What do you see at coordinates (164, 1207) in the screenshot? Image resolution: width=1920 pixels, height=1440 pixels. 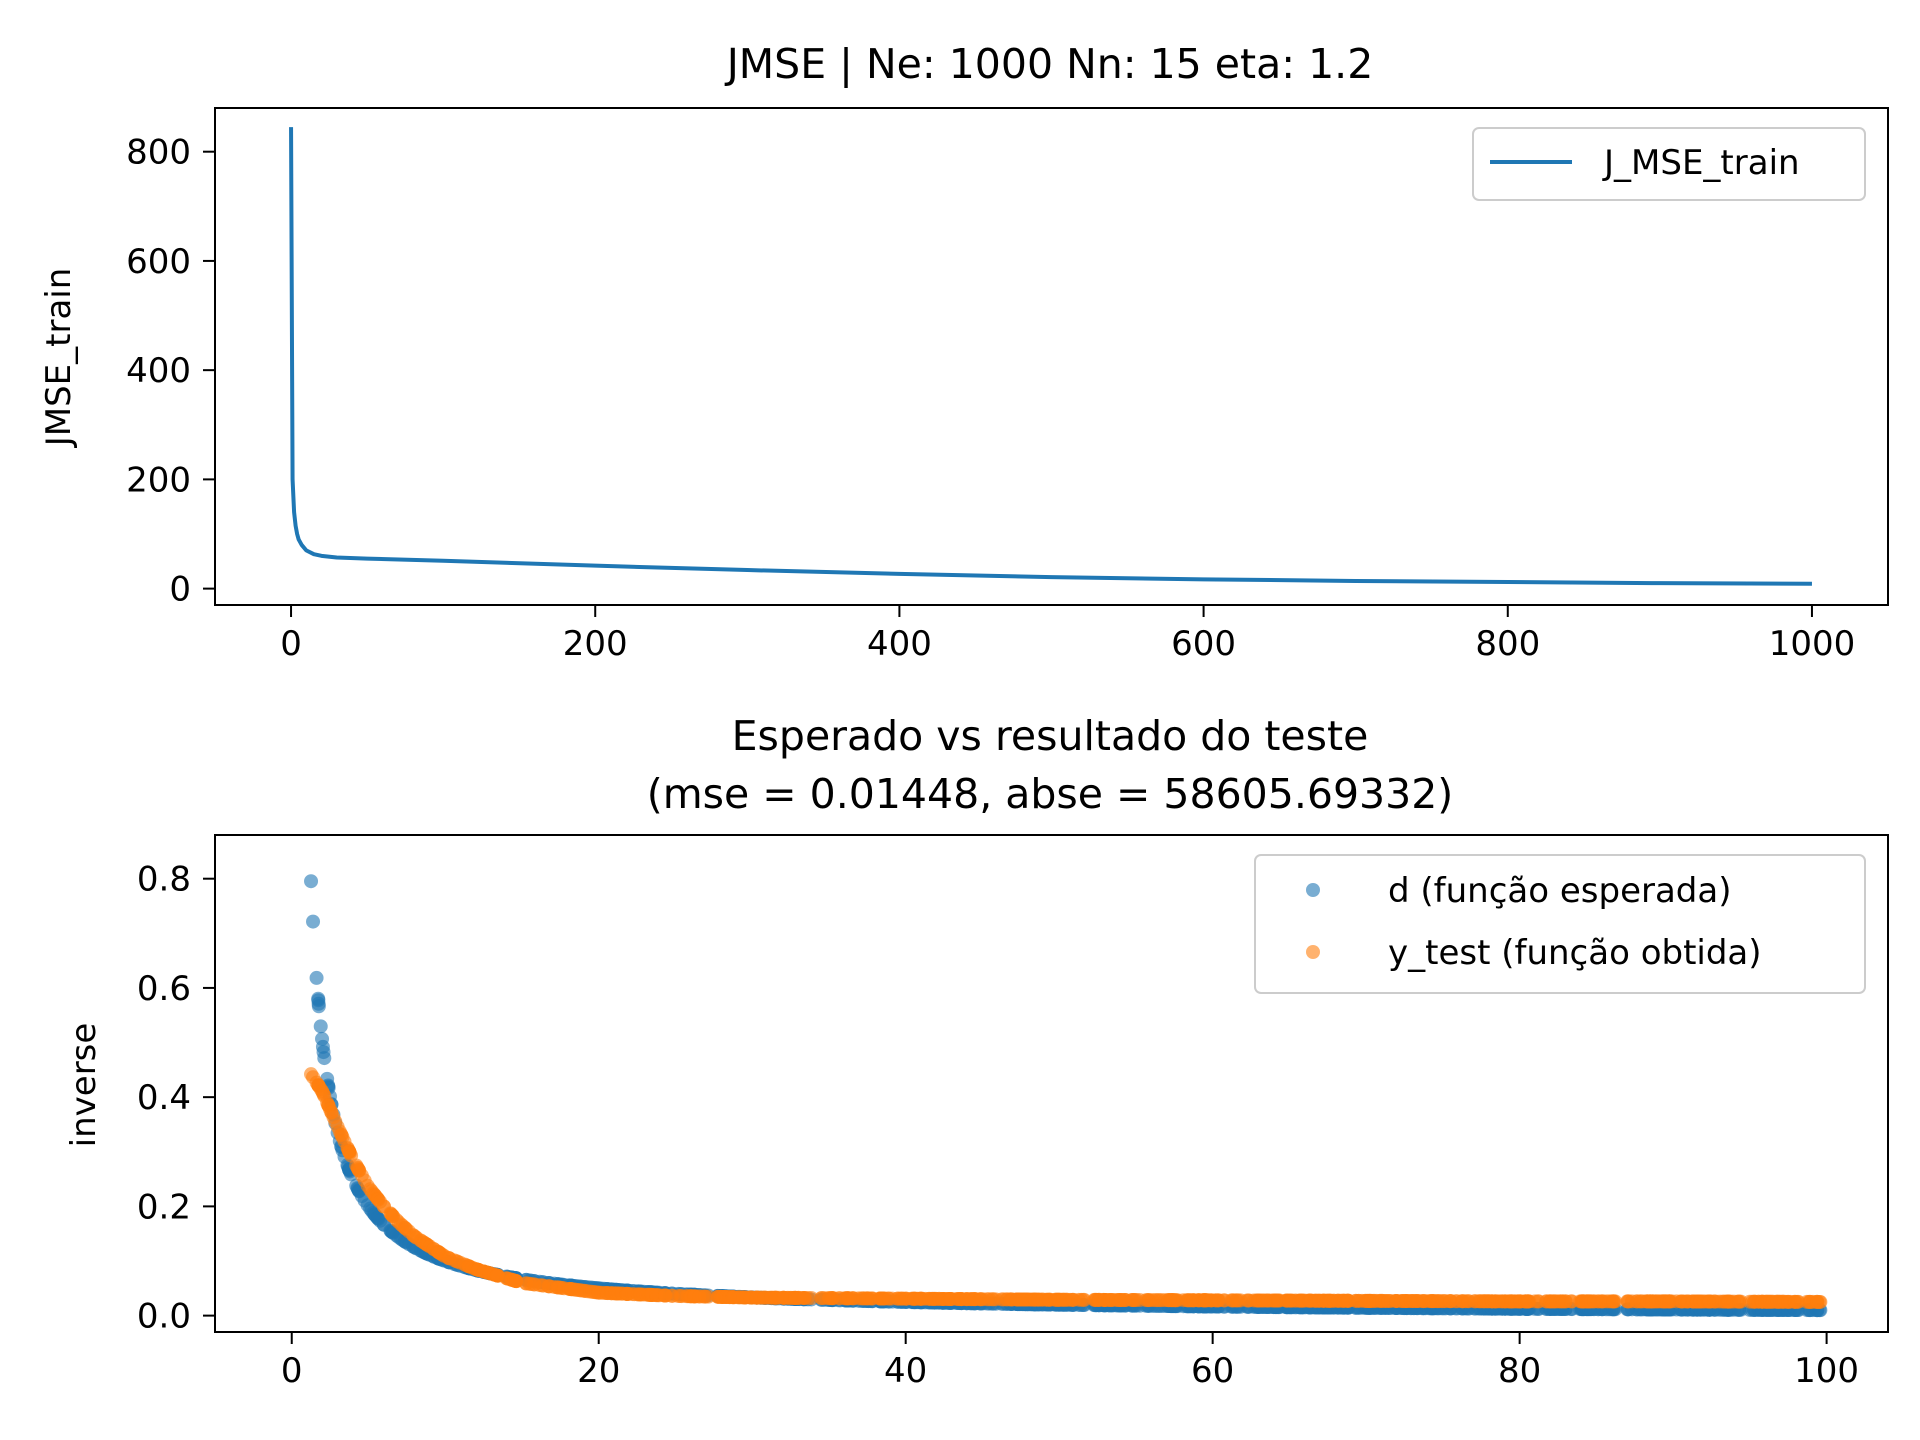 I see `bottom-y-tick-label: 0.2` at bounding box center [164, 1207].